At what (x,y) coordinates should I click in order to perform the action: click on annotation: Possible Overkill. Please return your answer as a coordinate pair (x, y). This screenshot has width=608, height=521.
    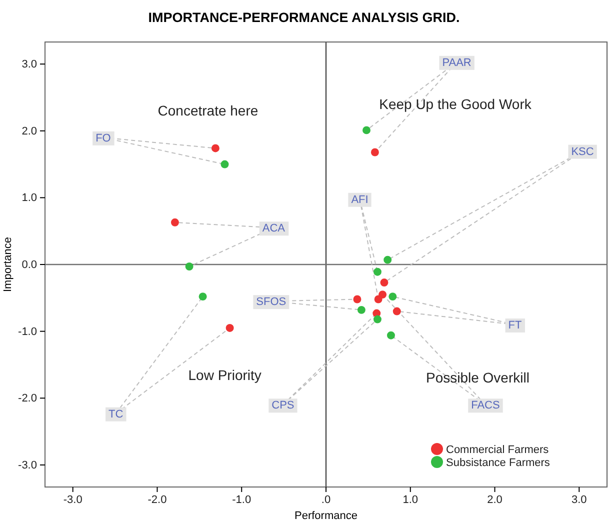
    Looking at the image, I should click on (478, 377).